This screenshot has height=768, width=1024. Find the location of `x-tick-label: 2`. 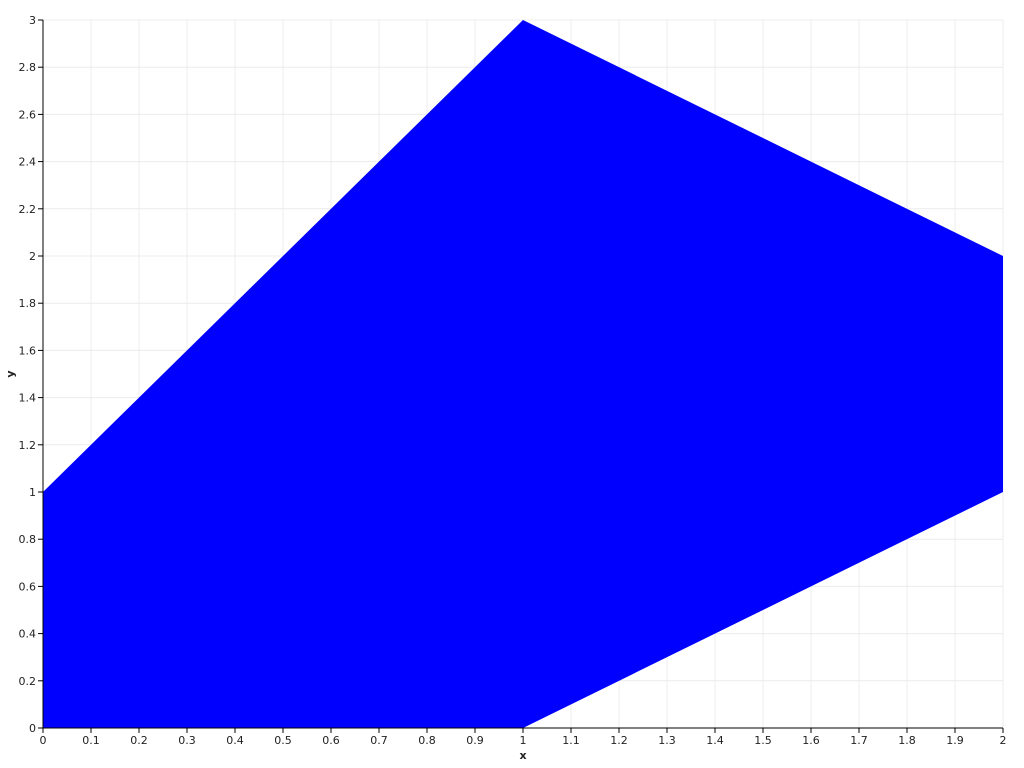

x-tick-label: 2 is located at coordinates (1003, 740).